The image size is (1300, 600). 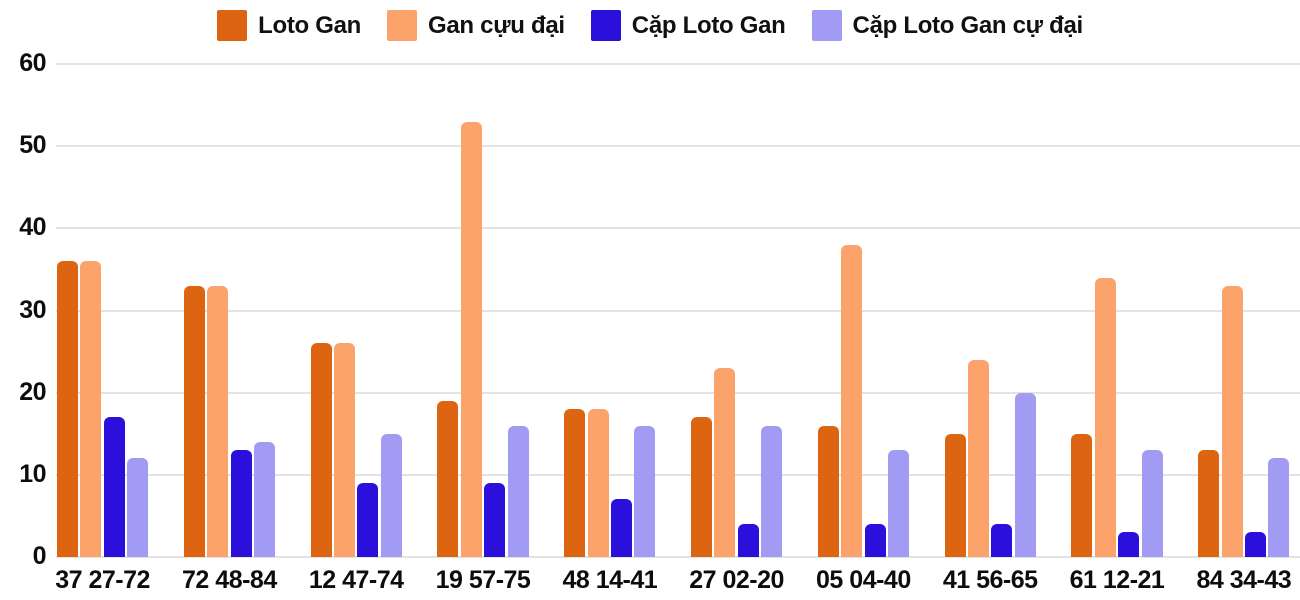 What do you see at coordinates (32, 63) in the screenshot?
I see `y-axis-tick-label: 60` at bounding box center [32, 63].